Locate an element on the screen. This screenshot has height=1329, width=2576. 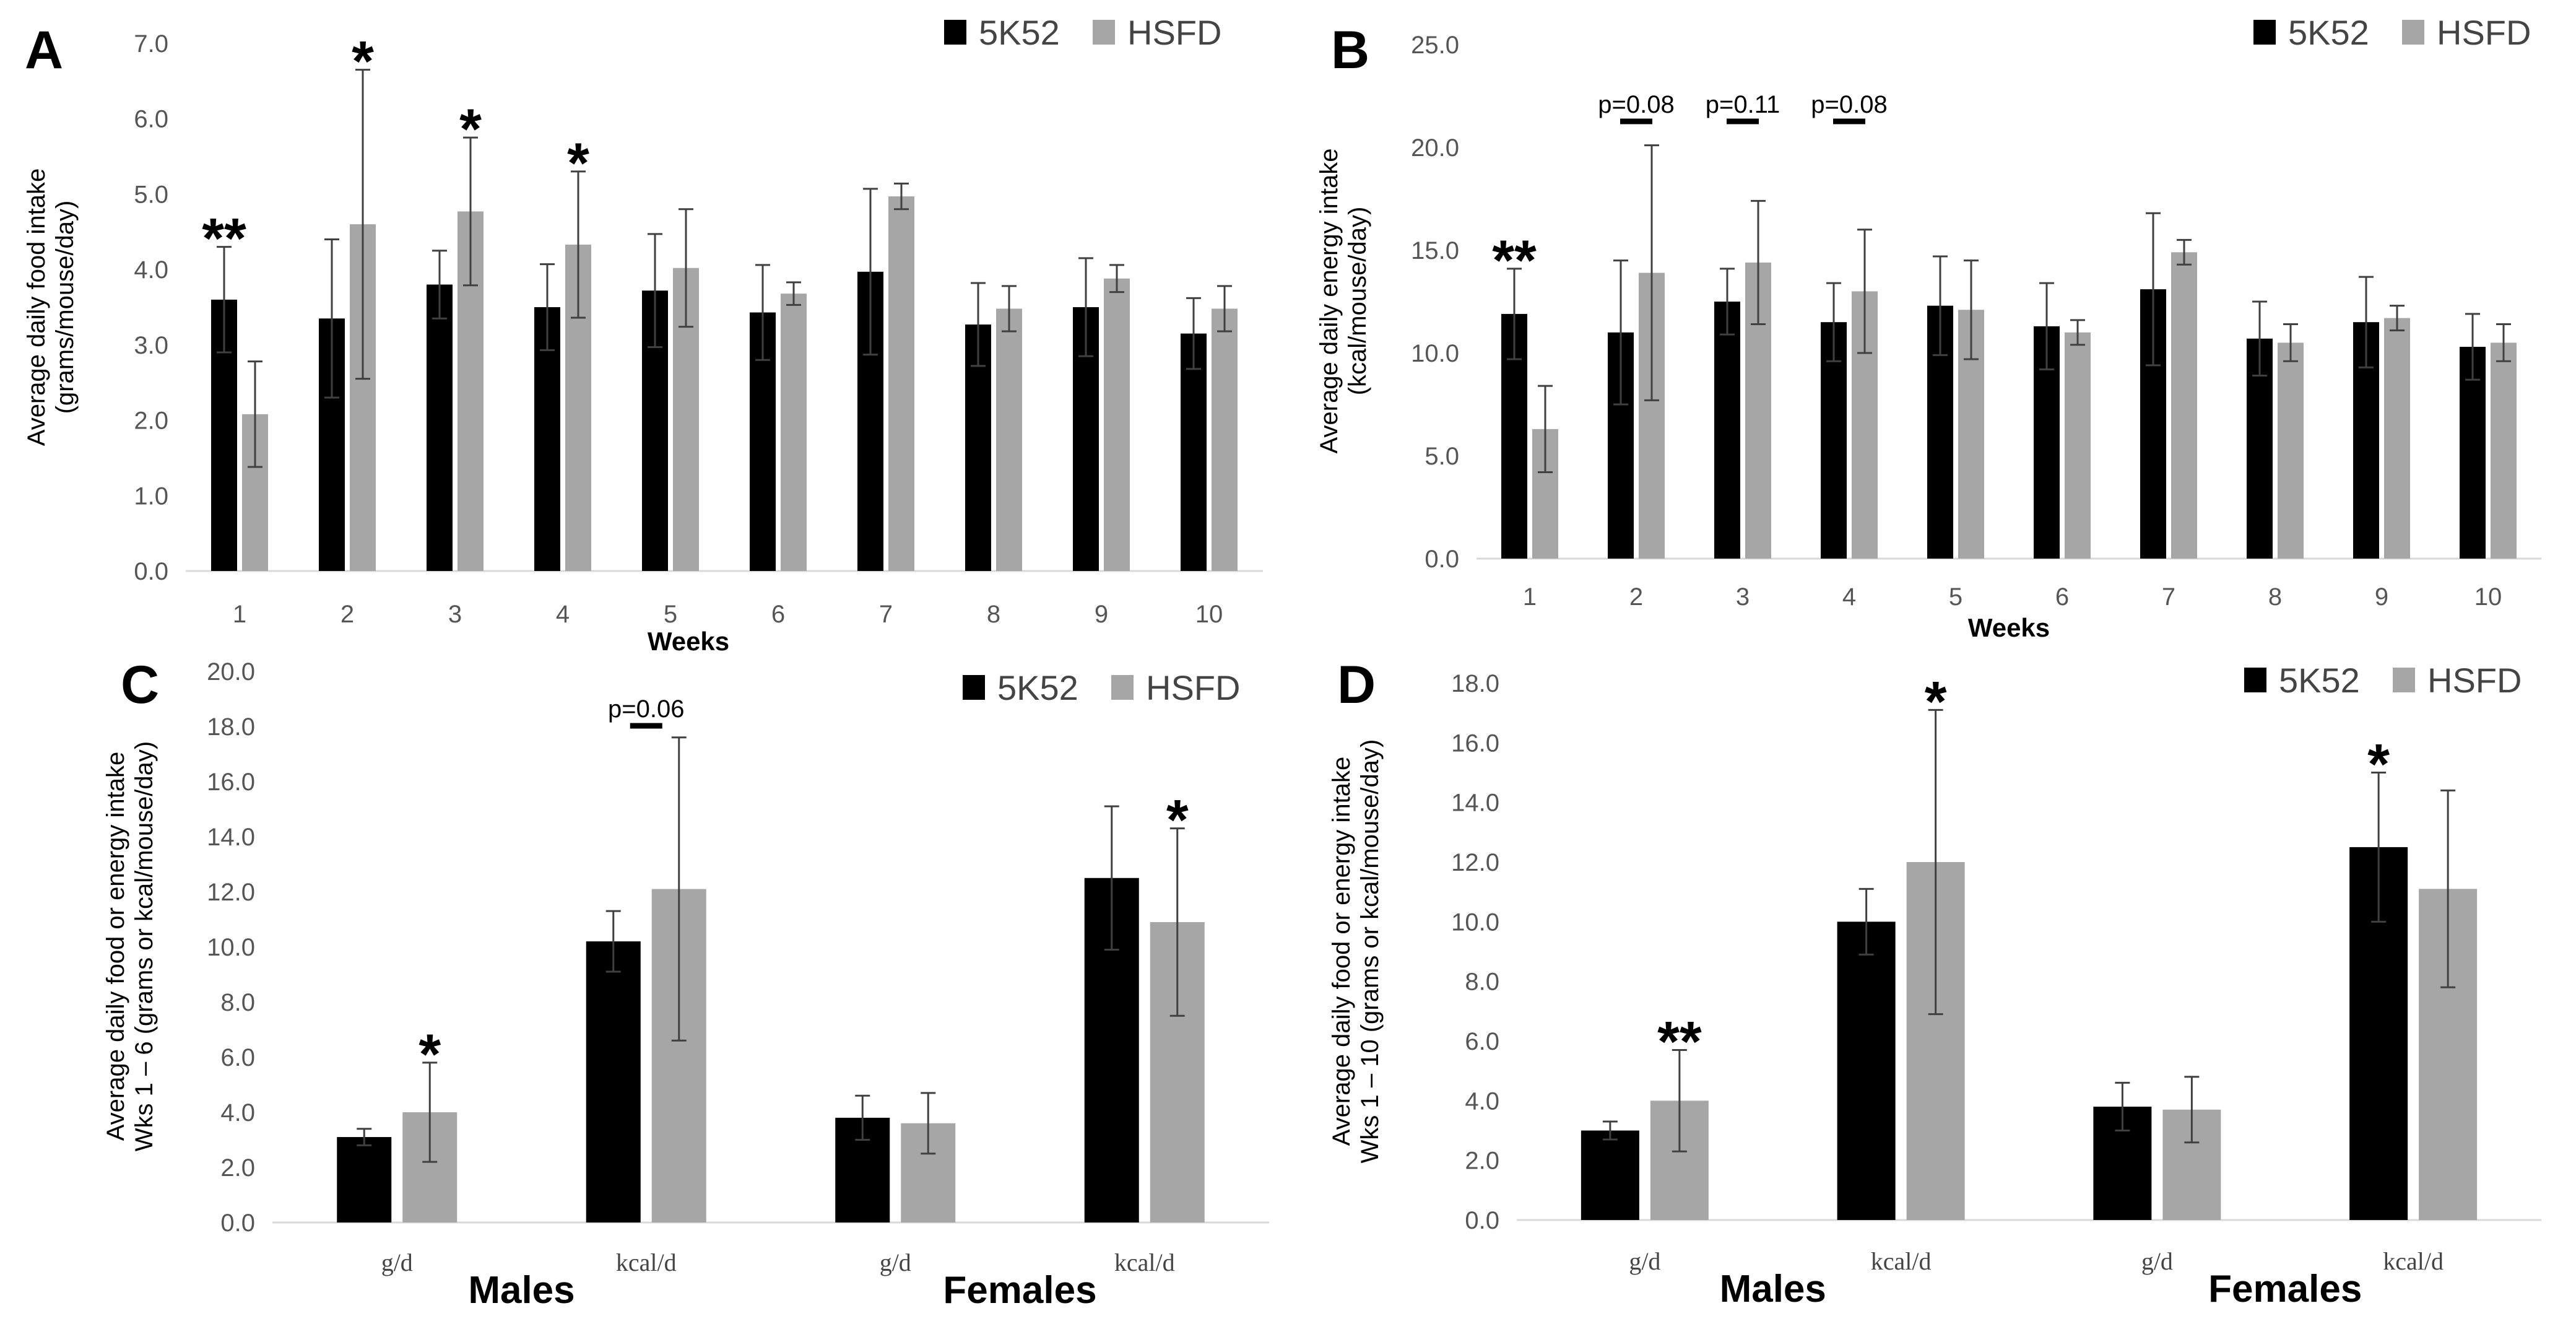
y-tick-label: 14.0 is located at coordinates (1475, 803).